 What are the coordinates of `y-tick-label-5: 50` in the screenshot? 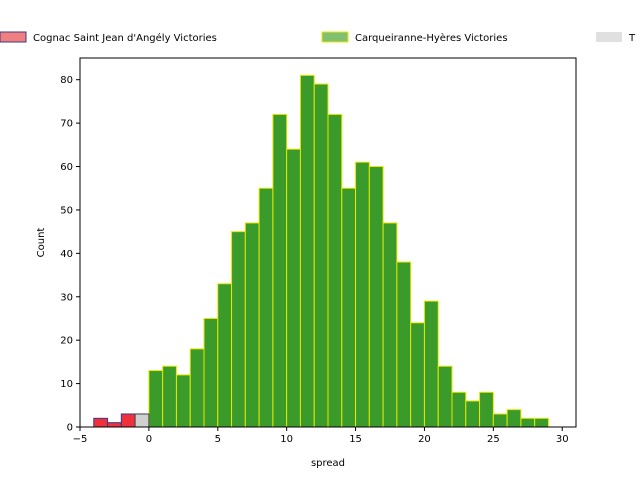 It's located at (66, 210).